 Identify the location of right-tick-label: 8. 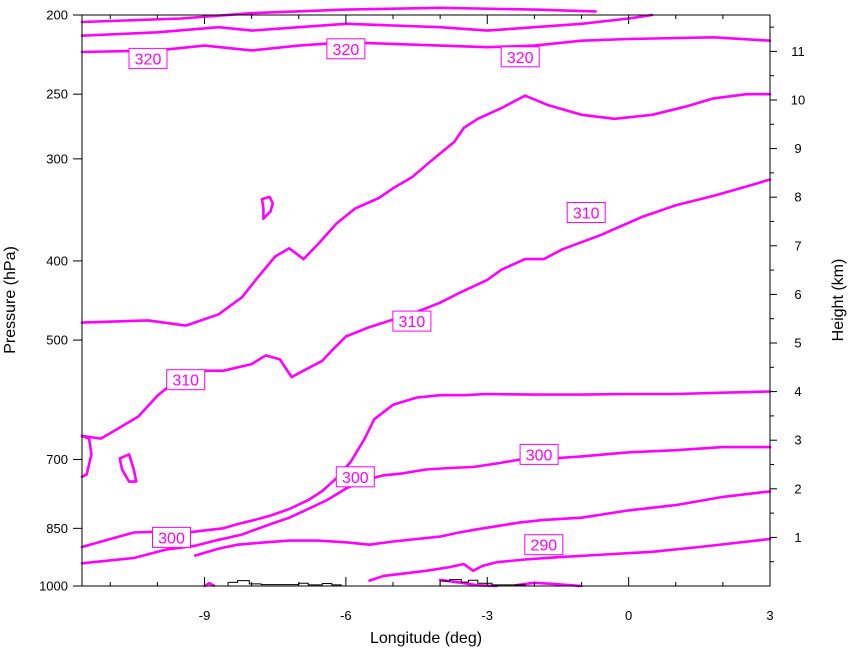
(797, 197).